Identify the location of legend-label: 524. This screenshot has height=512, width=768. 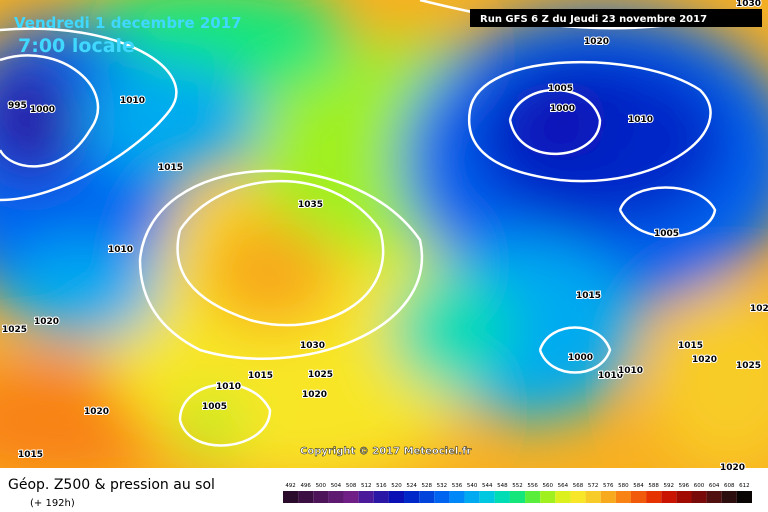
(411, 486).